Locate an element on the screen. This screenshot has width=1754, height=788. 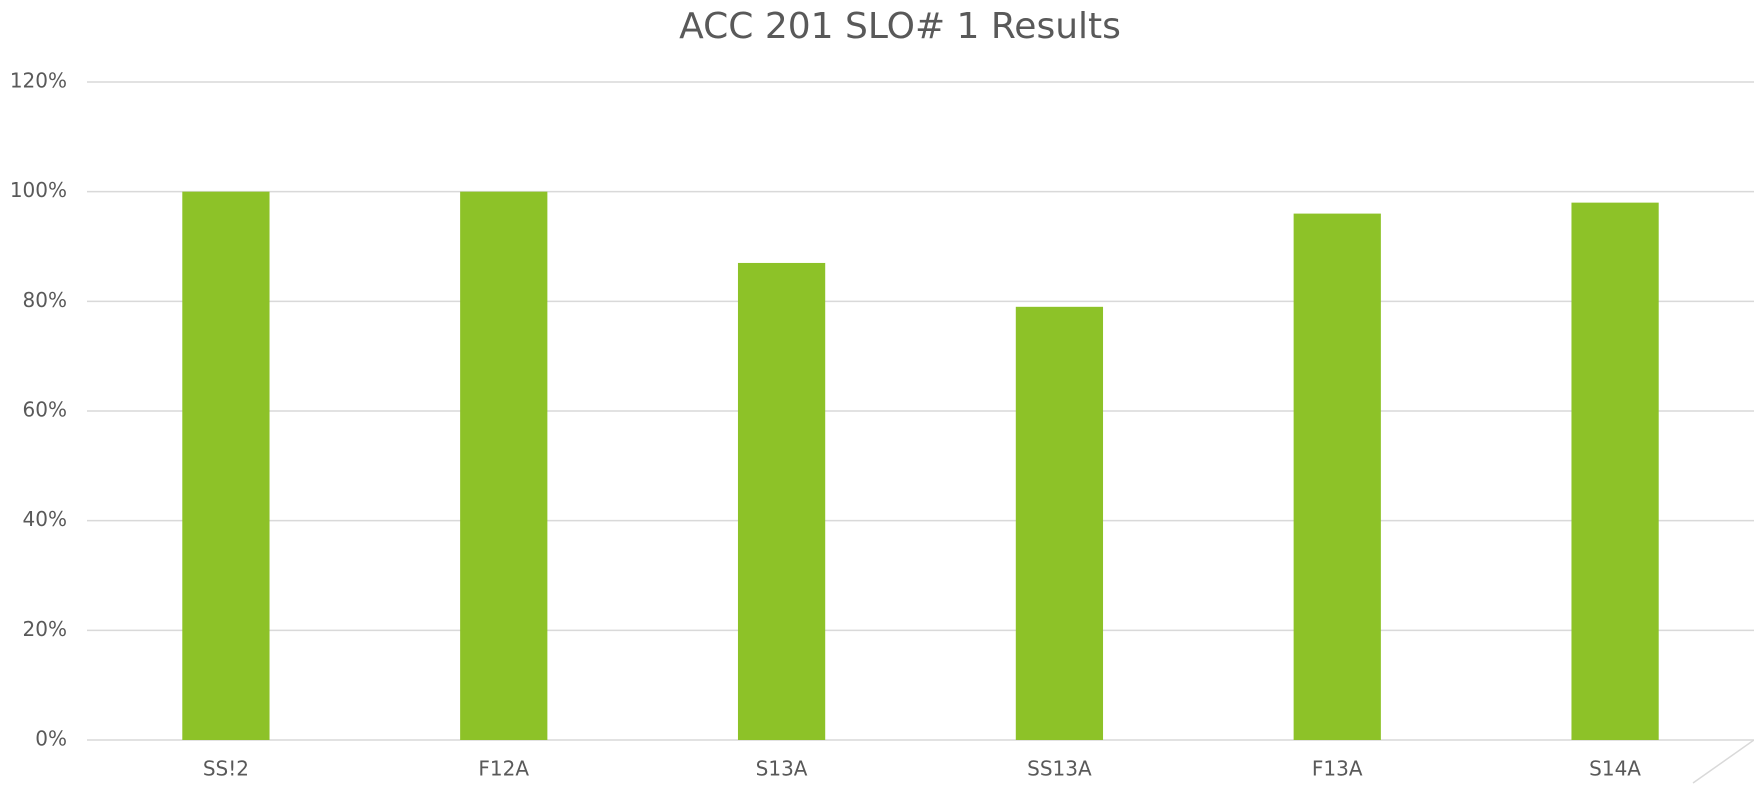
x-tick-label: S13A is located at coordinates (782, 769).